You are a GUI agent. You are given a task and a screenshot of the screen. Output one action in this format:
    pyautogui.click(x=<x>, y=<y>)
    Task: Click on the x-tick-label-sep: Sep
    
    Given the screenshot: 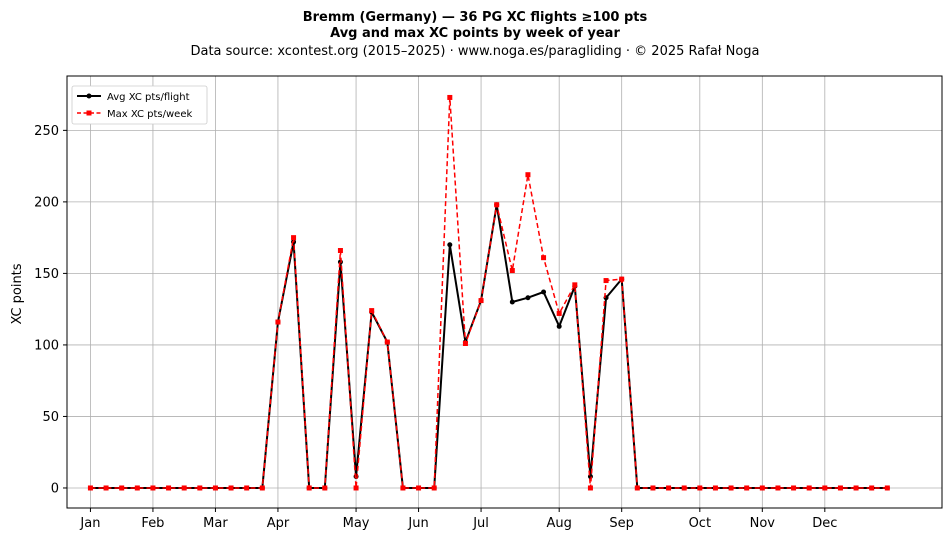 What is the action you would take?
    pyautogui.click(x=621, y=523)
    